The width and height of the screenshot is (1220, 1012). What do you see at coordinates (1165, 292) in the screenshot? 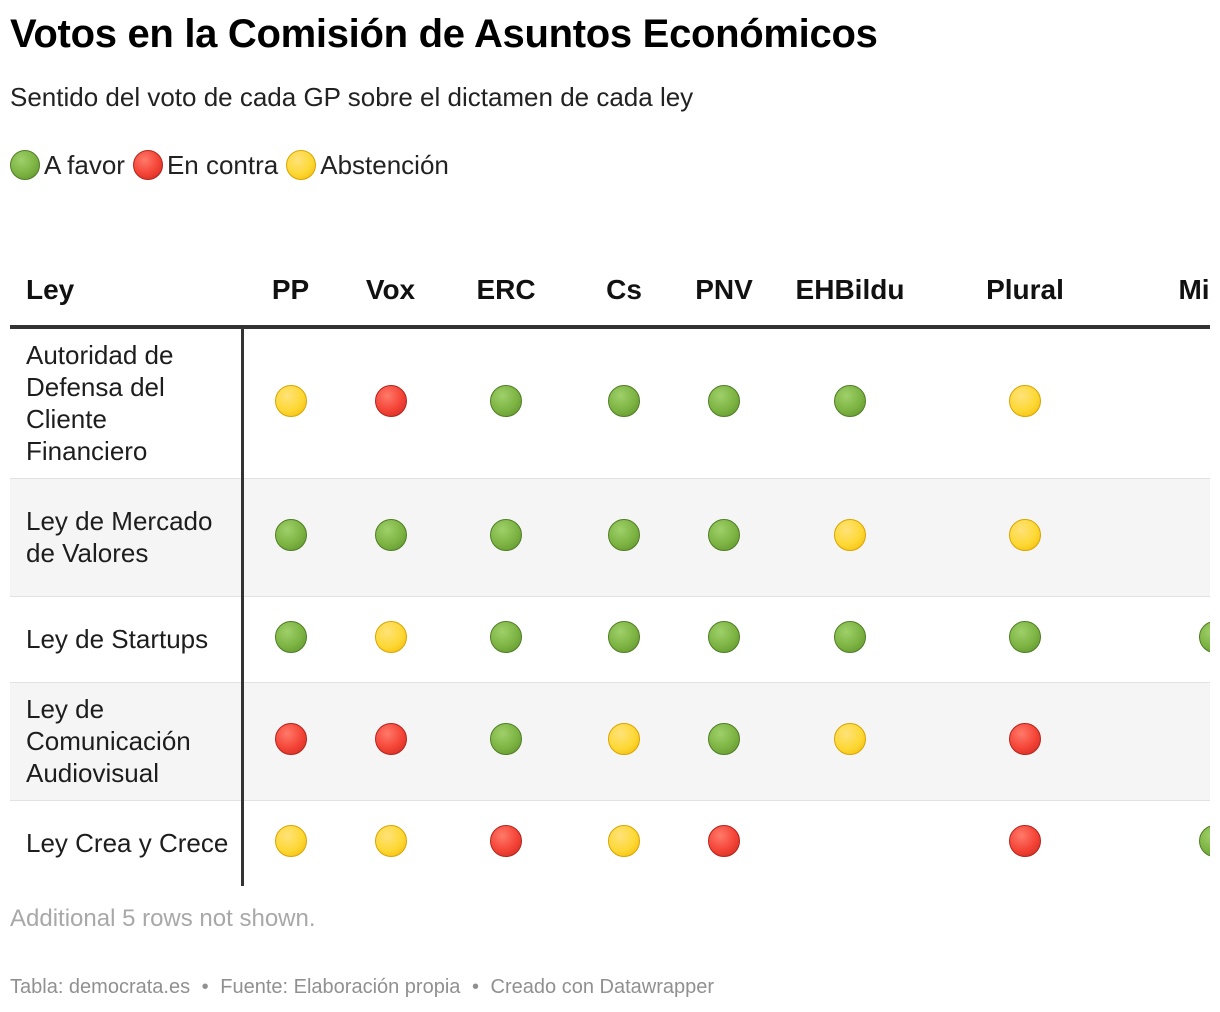
I see `column-header-mixto: Mixto` at bounding box center [1165, 292].